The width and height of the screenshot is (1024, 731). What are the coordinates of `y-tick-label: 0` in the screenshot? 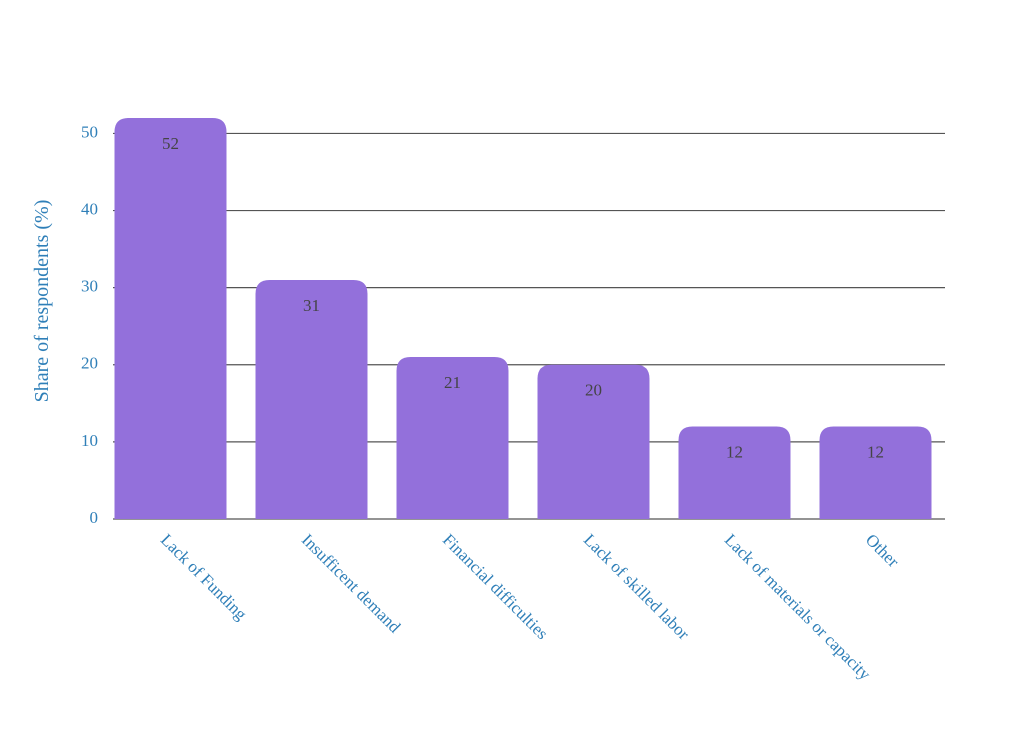 It's located at (94, 517).